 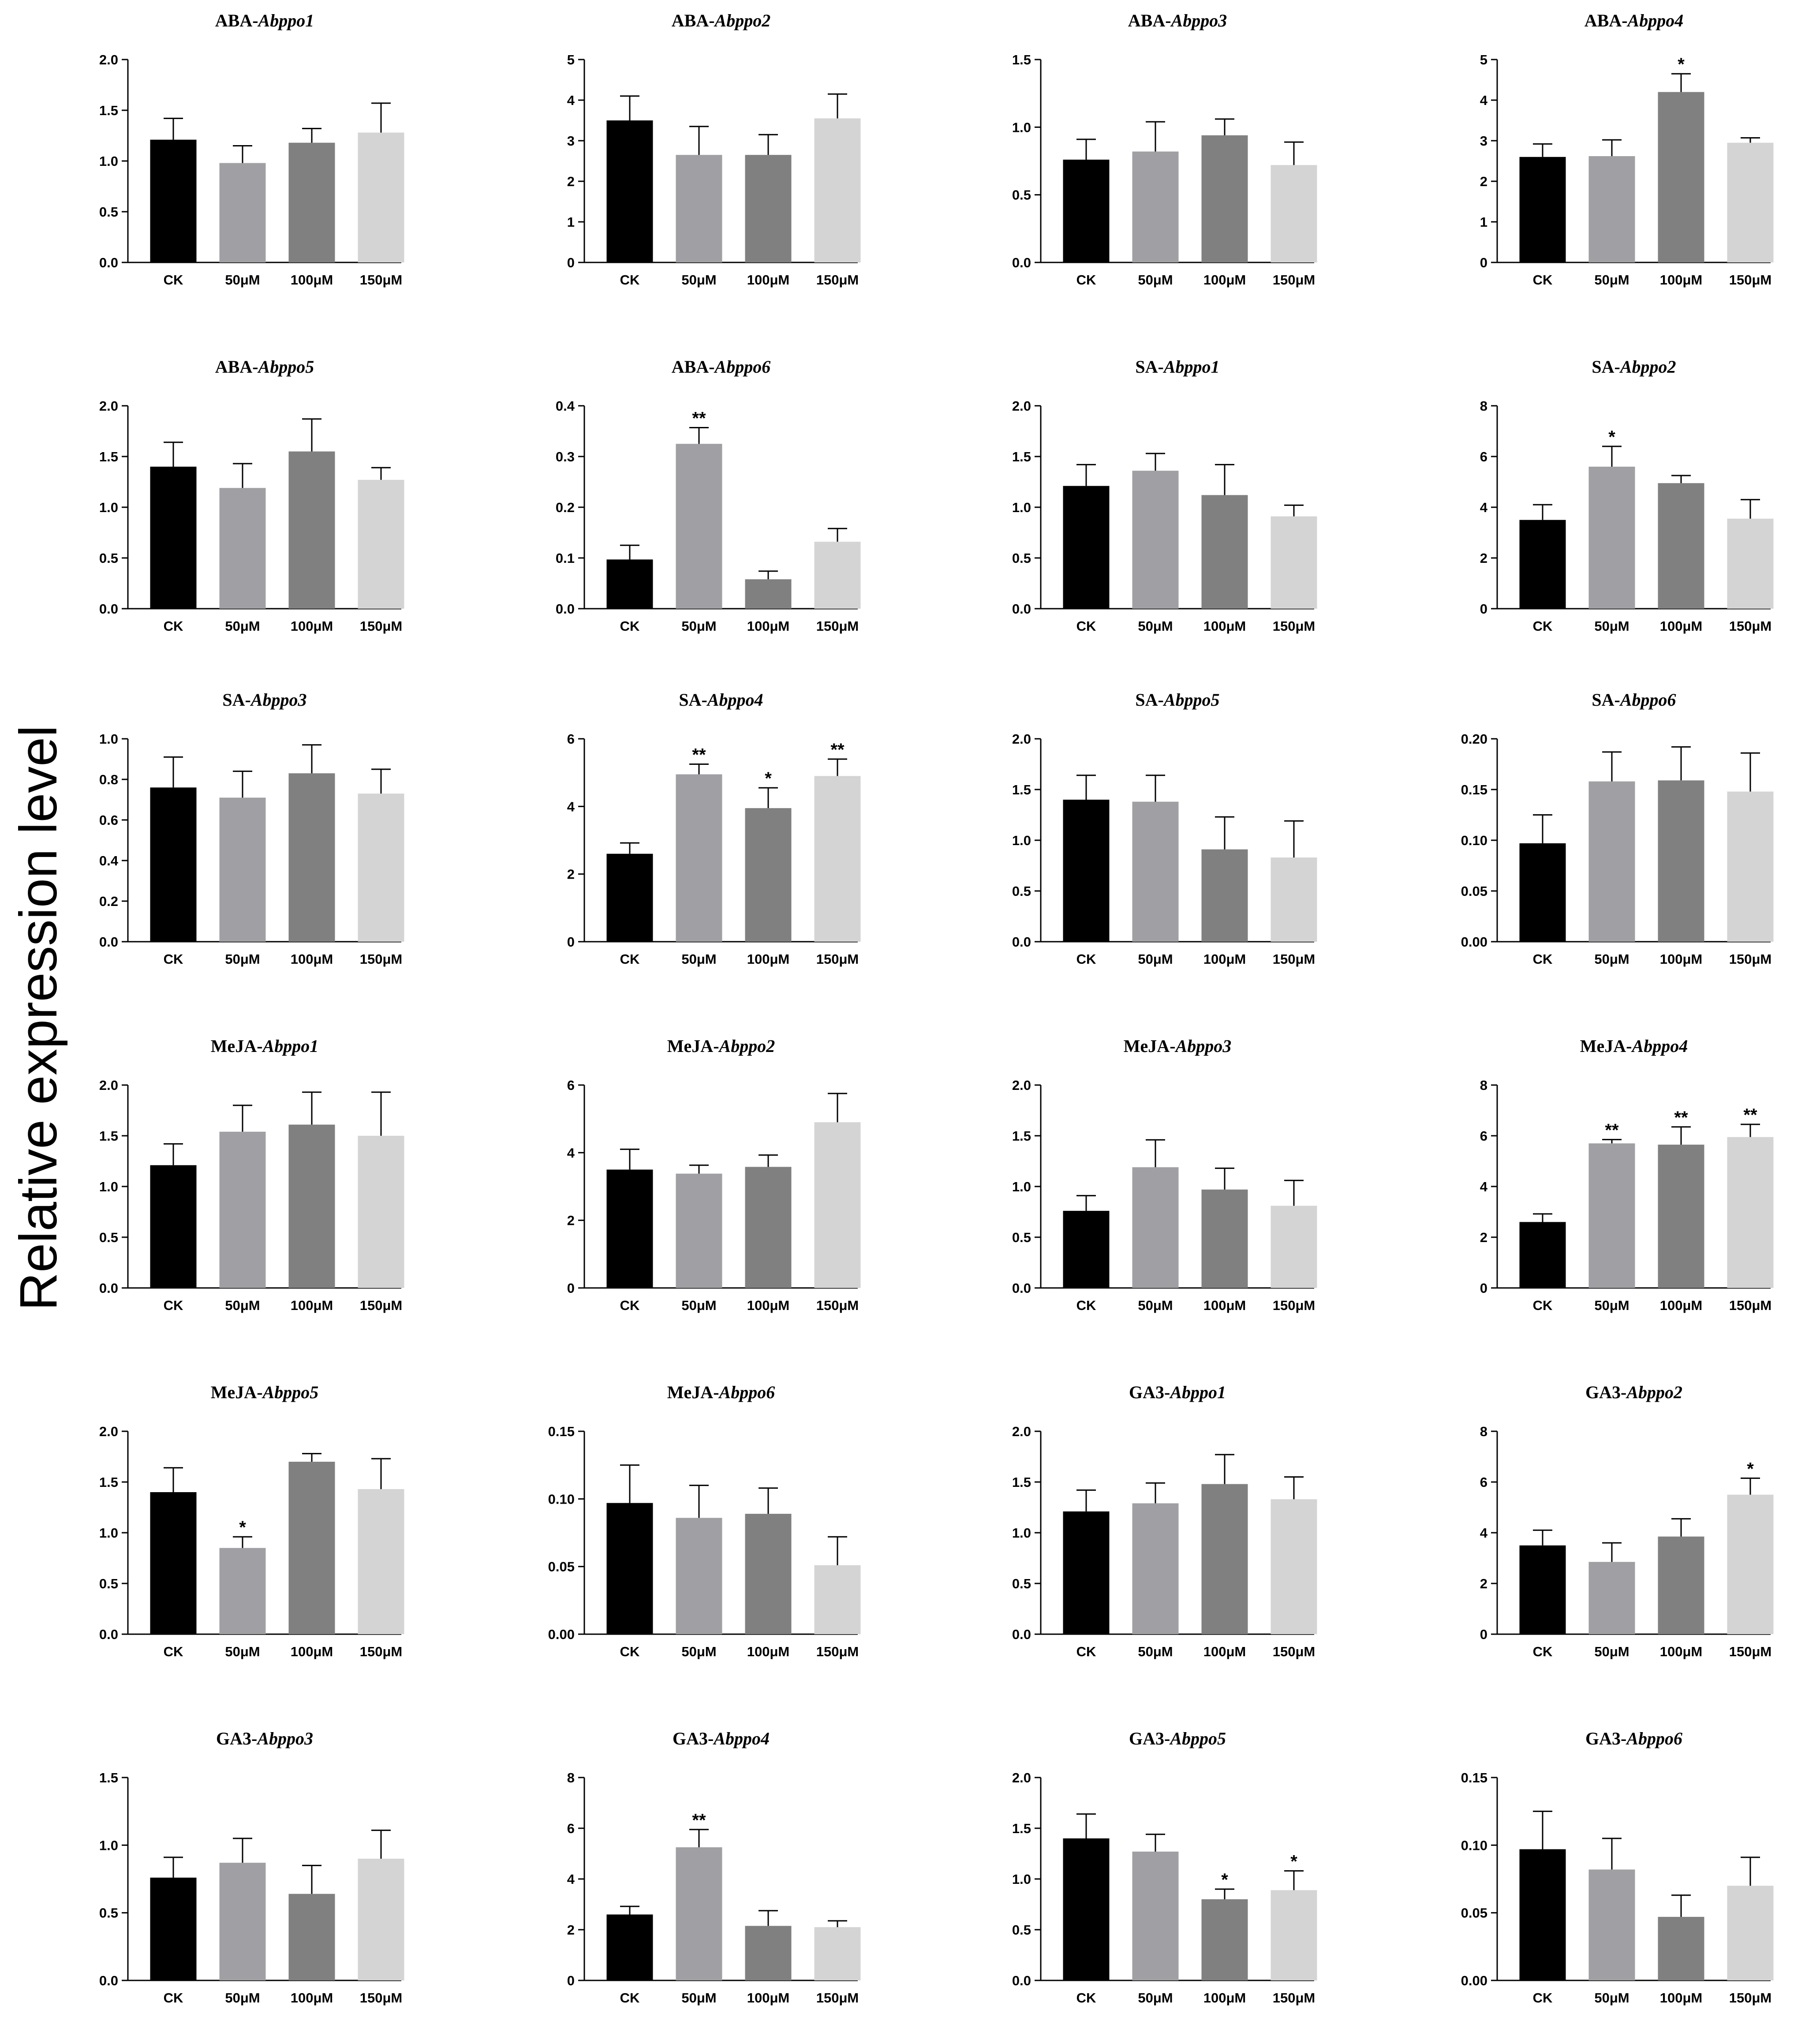 I want to click on panel-title: MeJA-Abppo5, so click(x=264, y=1392).